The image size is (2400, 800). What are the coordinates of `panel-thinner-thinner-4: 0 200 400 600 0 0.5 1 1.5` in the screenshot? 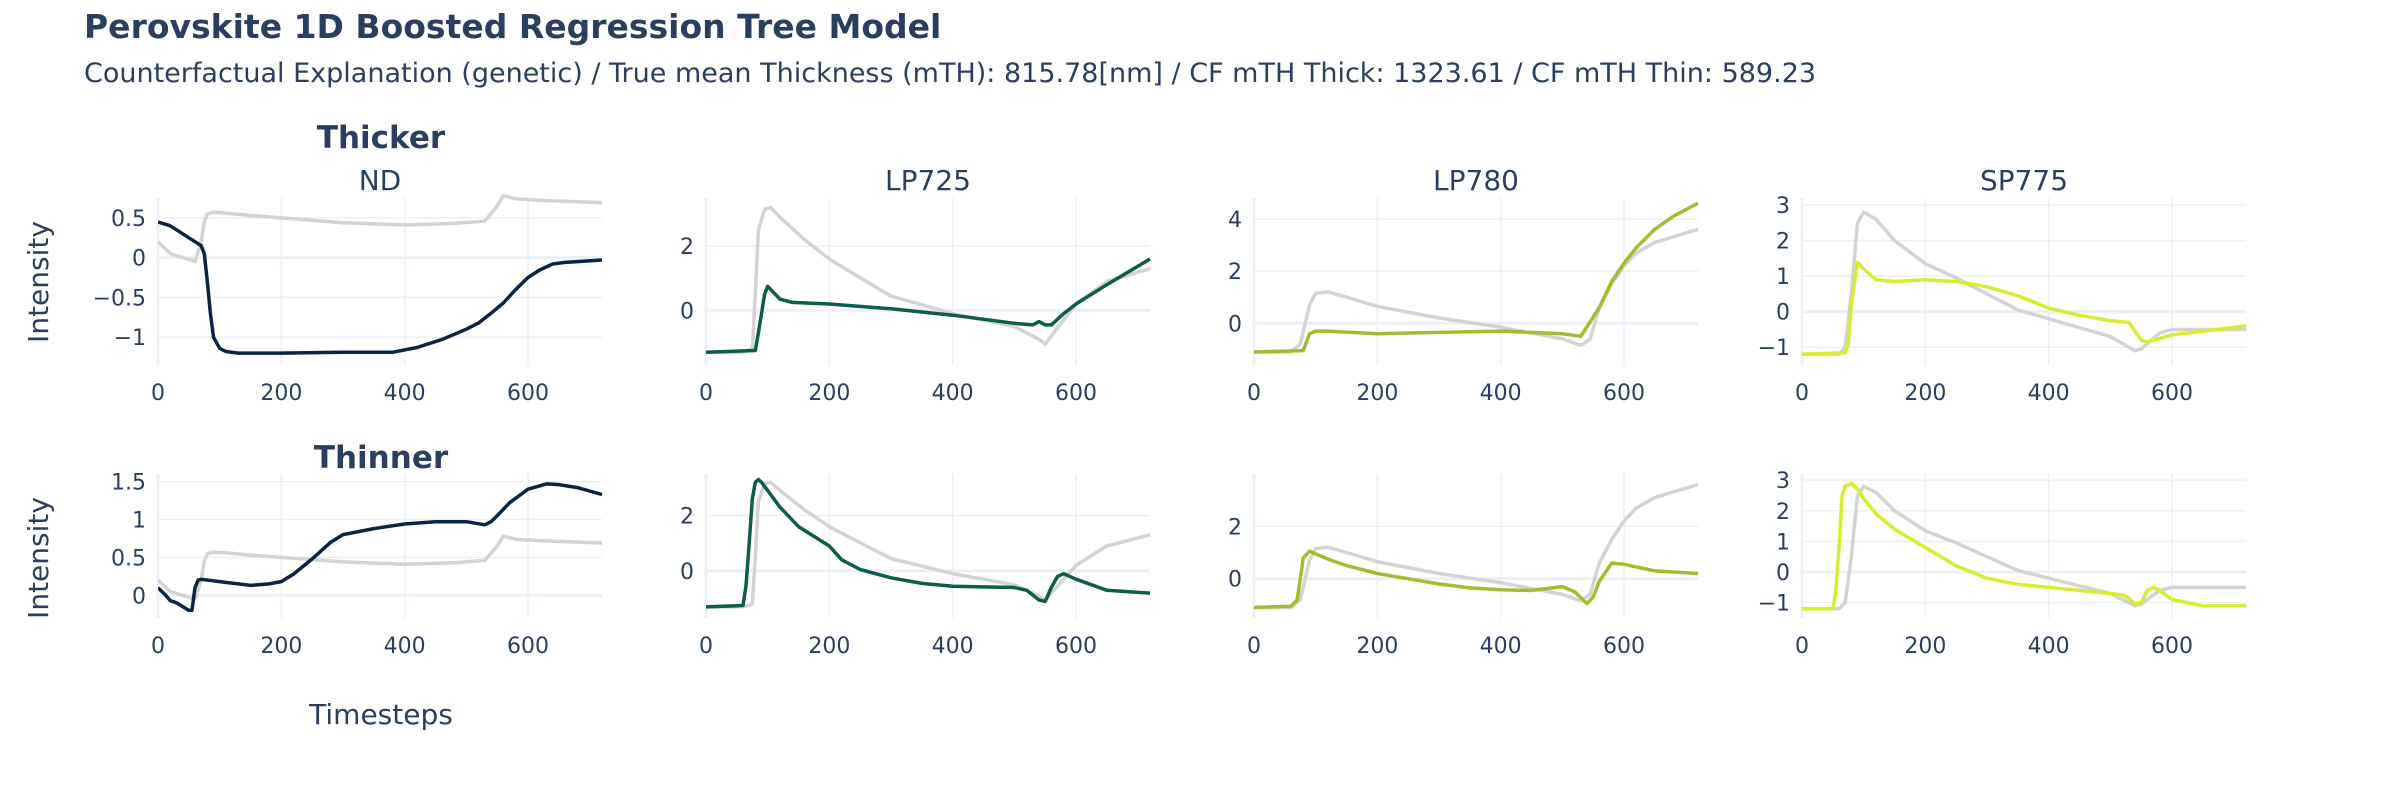 It's located at (357, 565).